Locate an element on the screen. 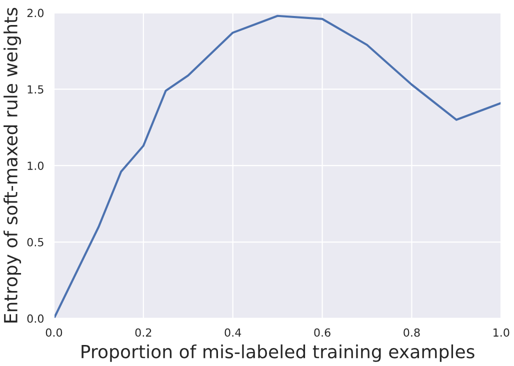  x-tick-label: 0.8 is located at coordinates (412, 332).